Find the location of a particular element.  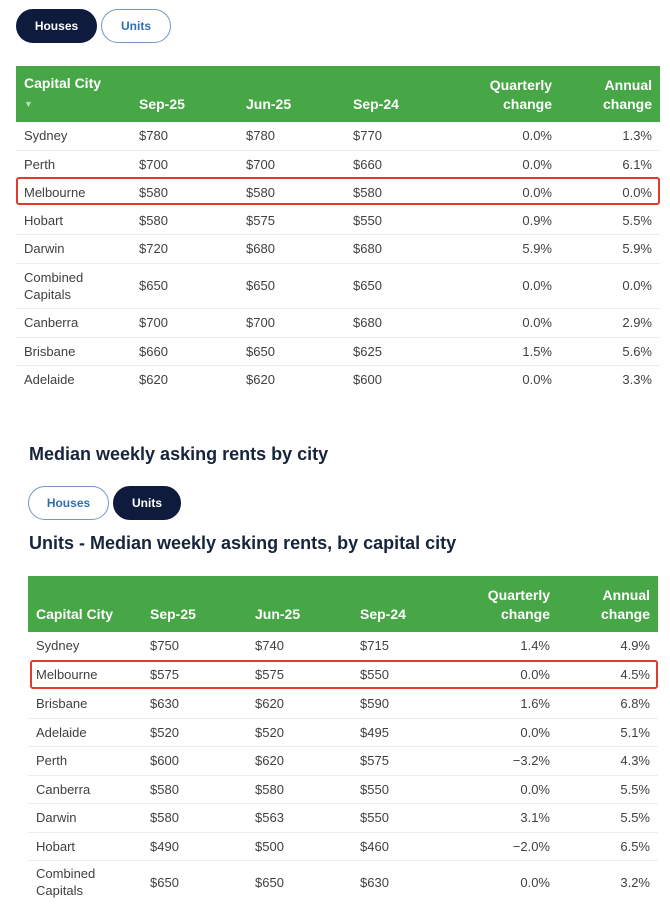

value-cell: $770 is located at coordinates (398, 136).